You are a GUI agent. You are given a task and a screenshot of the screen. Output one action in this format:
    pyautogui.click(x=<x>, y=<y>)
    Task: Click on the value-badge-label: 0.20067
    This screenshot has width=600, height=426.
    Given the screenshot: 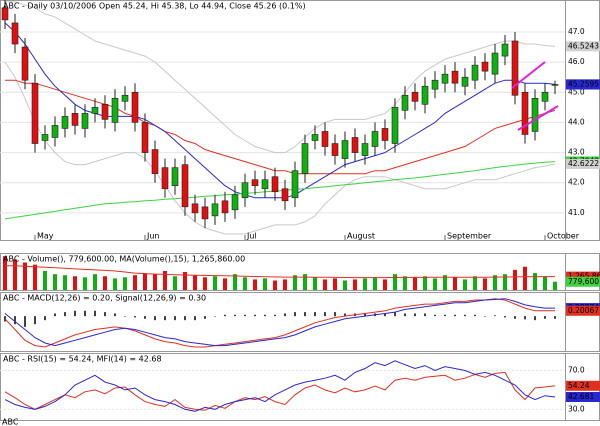 What is the action you would take?
    pyautogui.click(x=583, y=310)
    